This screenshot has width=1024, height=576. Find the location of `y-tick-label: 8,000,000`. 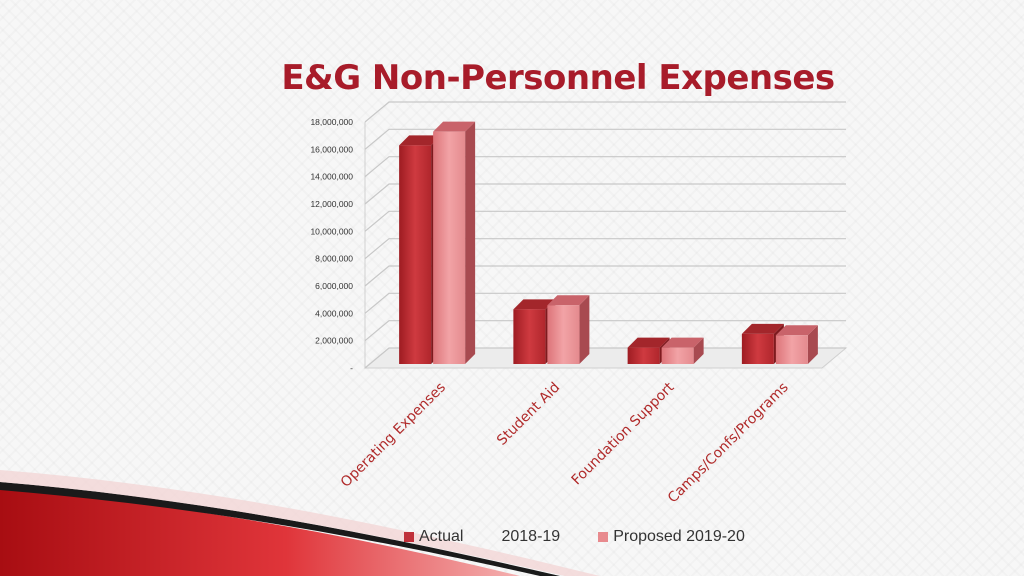

y-tick-label: 8,000,000 is located at coordinates (334, 259).